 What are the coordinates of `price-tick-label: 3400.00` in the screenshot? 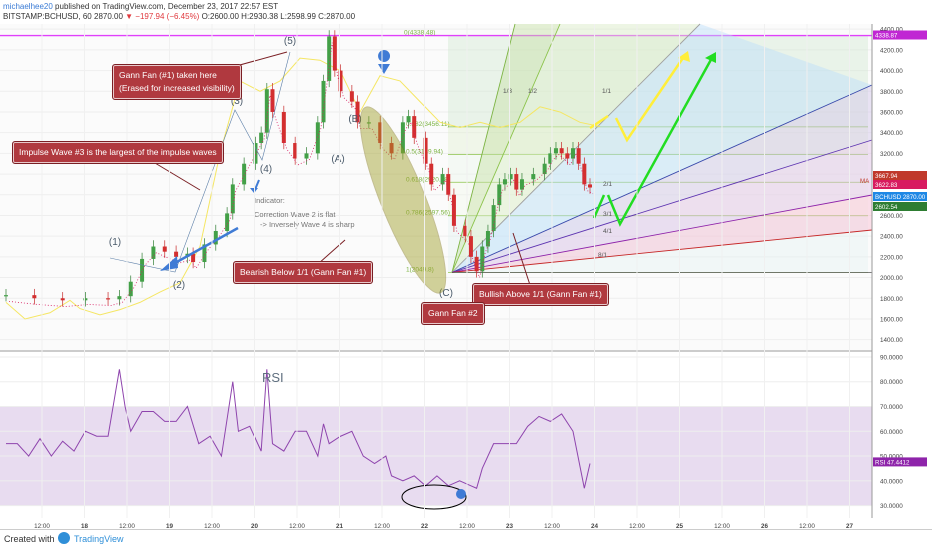 It's located at (891, 133).